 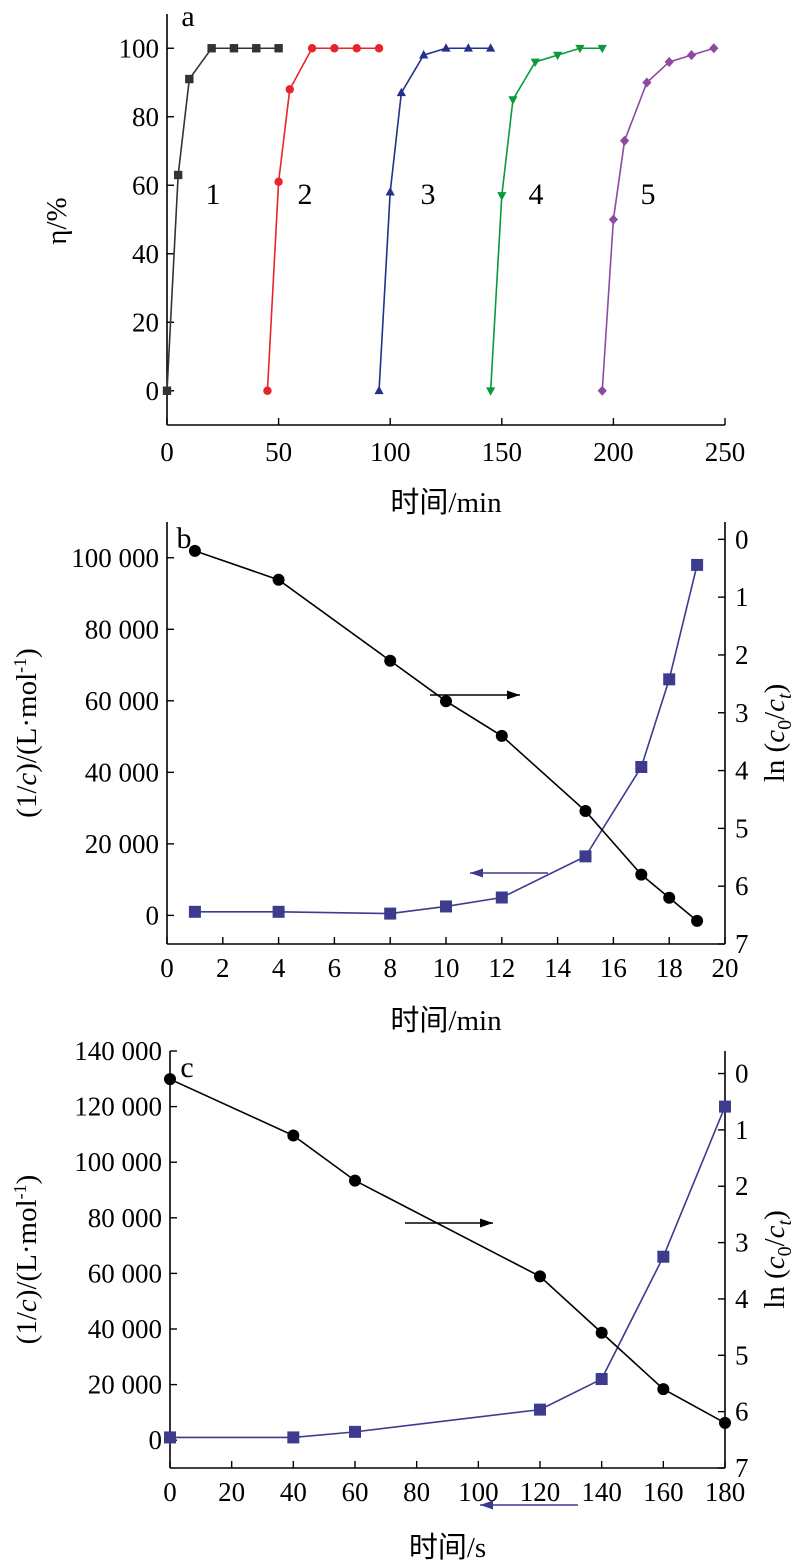 I want to click on panel-c-x-tick-label: 180, so click(x=725, y=1492).